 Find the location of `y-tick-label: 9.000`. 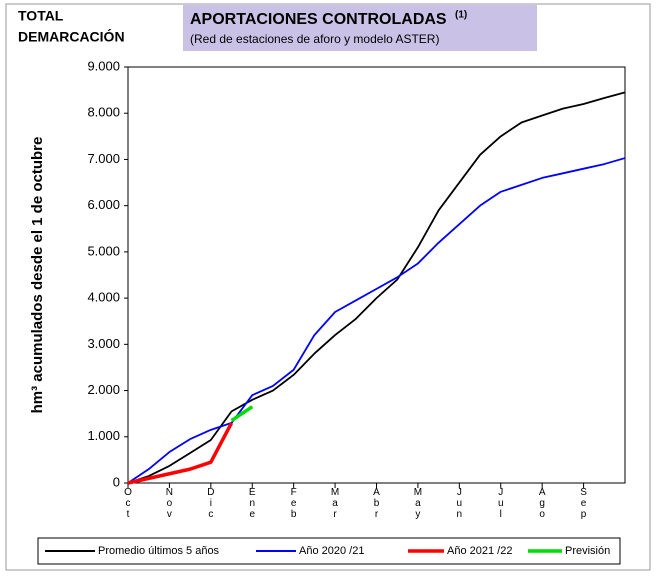

y-tick-label: 9.000 is located at coordinates (103, 65).